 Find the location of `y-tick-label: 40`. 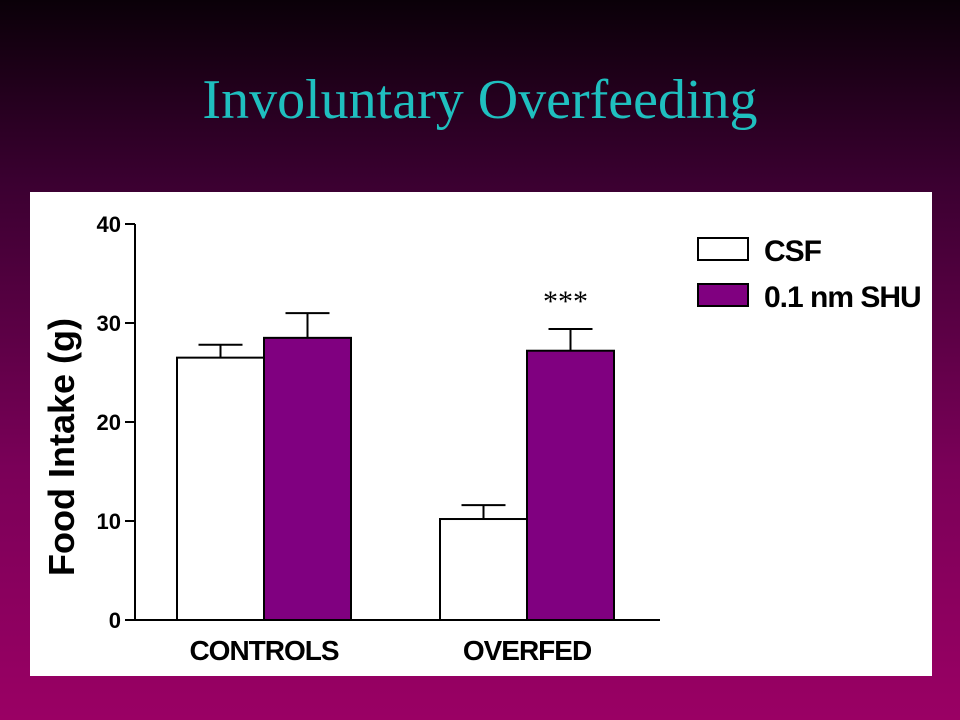

y-tick-label: 40 is located at coordinates (109, 224).